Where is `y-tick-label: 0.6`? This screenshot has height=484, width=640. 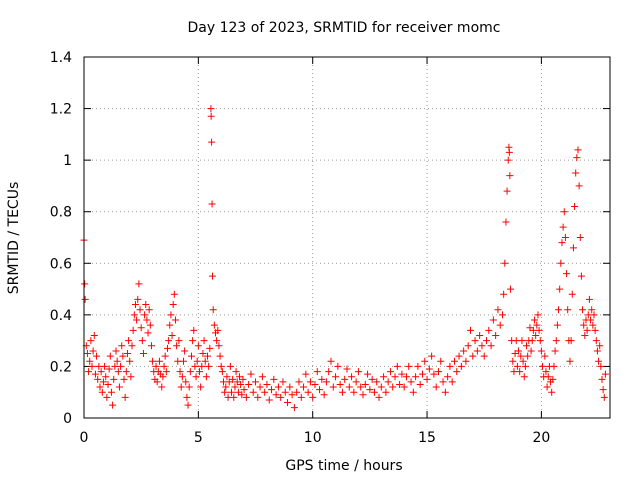
y-tick-label: 0.6 is located at coordinates (61, 264).